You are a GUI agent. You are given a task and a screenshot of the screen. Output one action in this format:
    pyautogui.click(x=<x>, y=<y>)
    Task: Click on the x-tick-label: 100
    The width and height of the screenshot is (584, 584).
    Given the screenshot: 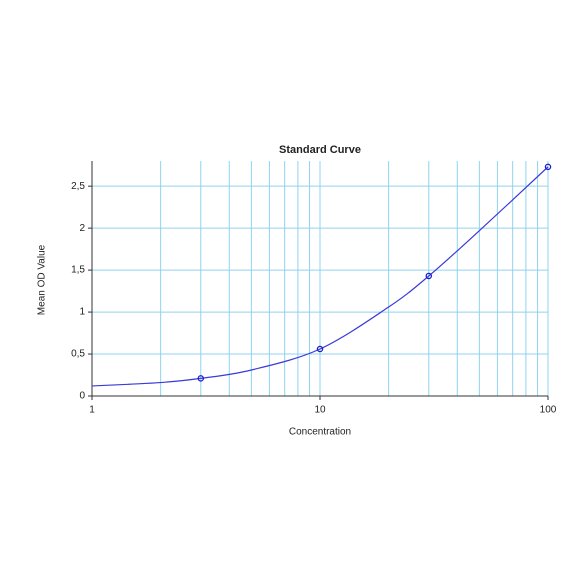 What is the action you would take?
    pyautogui.click(x=548, y=410)
    